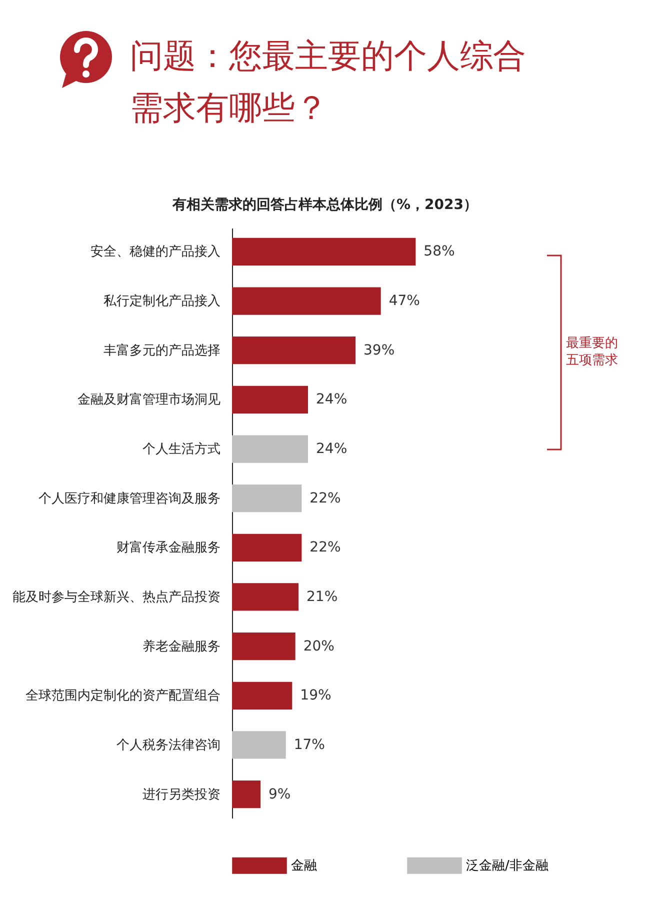 The image size is (650, 910). I want to click on y-tick-label: 安全、稳健的产品接入, so click(155, 252).